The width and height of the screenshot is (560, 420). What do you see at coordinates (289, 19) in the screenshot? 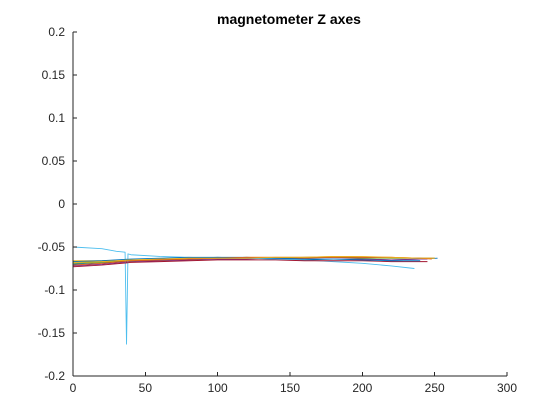
I see `chart-title: magnetometer Z axes` at bounding box center [289, 19].